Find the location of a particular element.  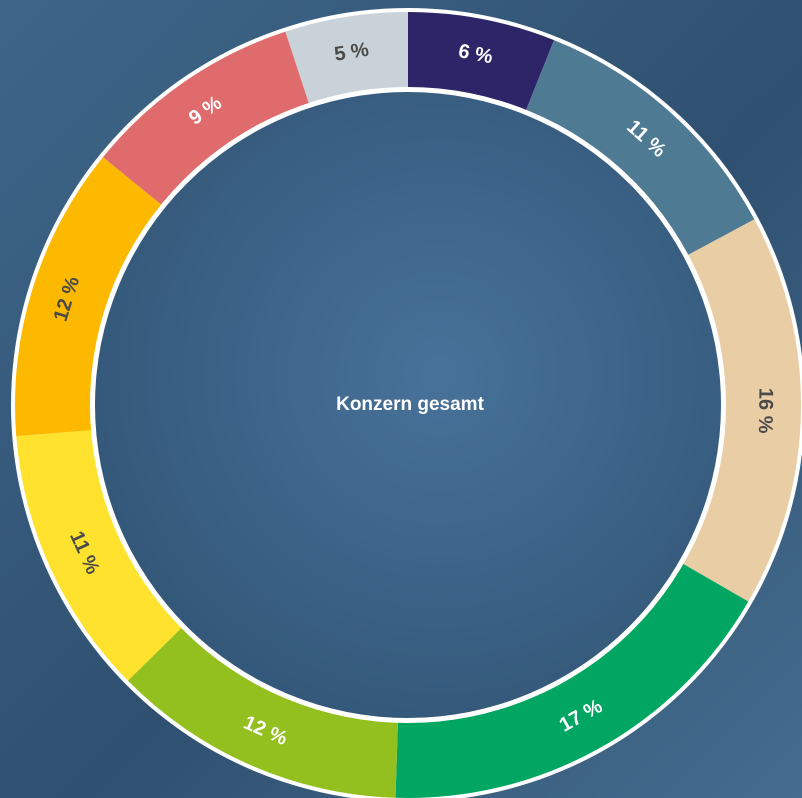

slice-label: 5 % is located at coordinates (352, 52).